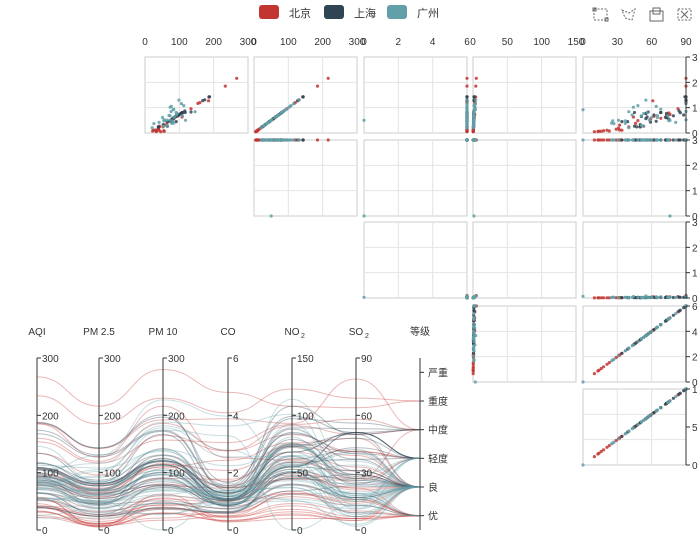 This screenshot has width=700, height=560. Describe the element at coordinates (145, 42) in the screenshot. I see `top-tick-label: 0` at that location.